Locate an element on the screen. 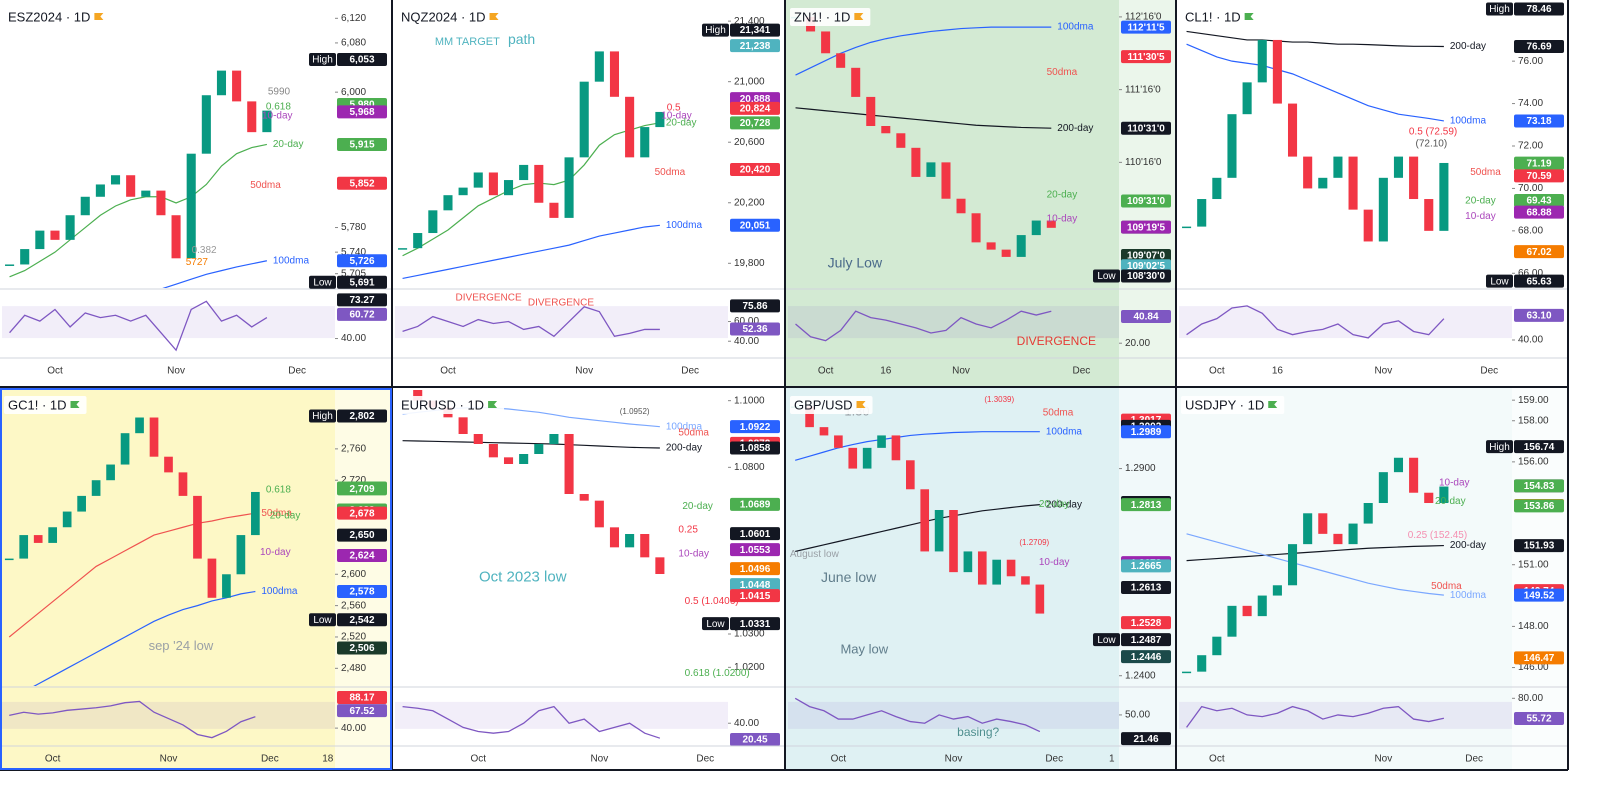 The image size is (1600, 789). price-badge-label: 21,238 is located at coordinates (755, 46).